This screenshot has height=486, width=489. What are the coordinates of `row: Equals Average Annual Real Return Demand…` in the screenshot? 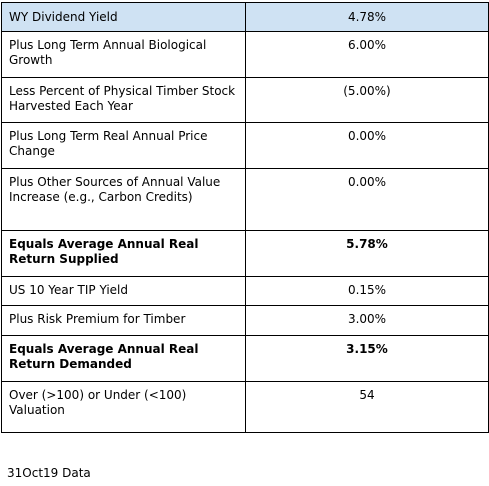 It's located at (245, 358).